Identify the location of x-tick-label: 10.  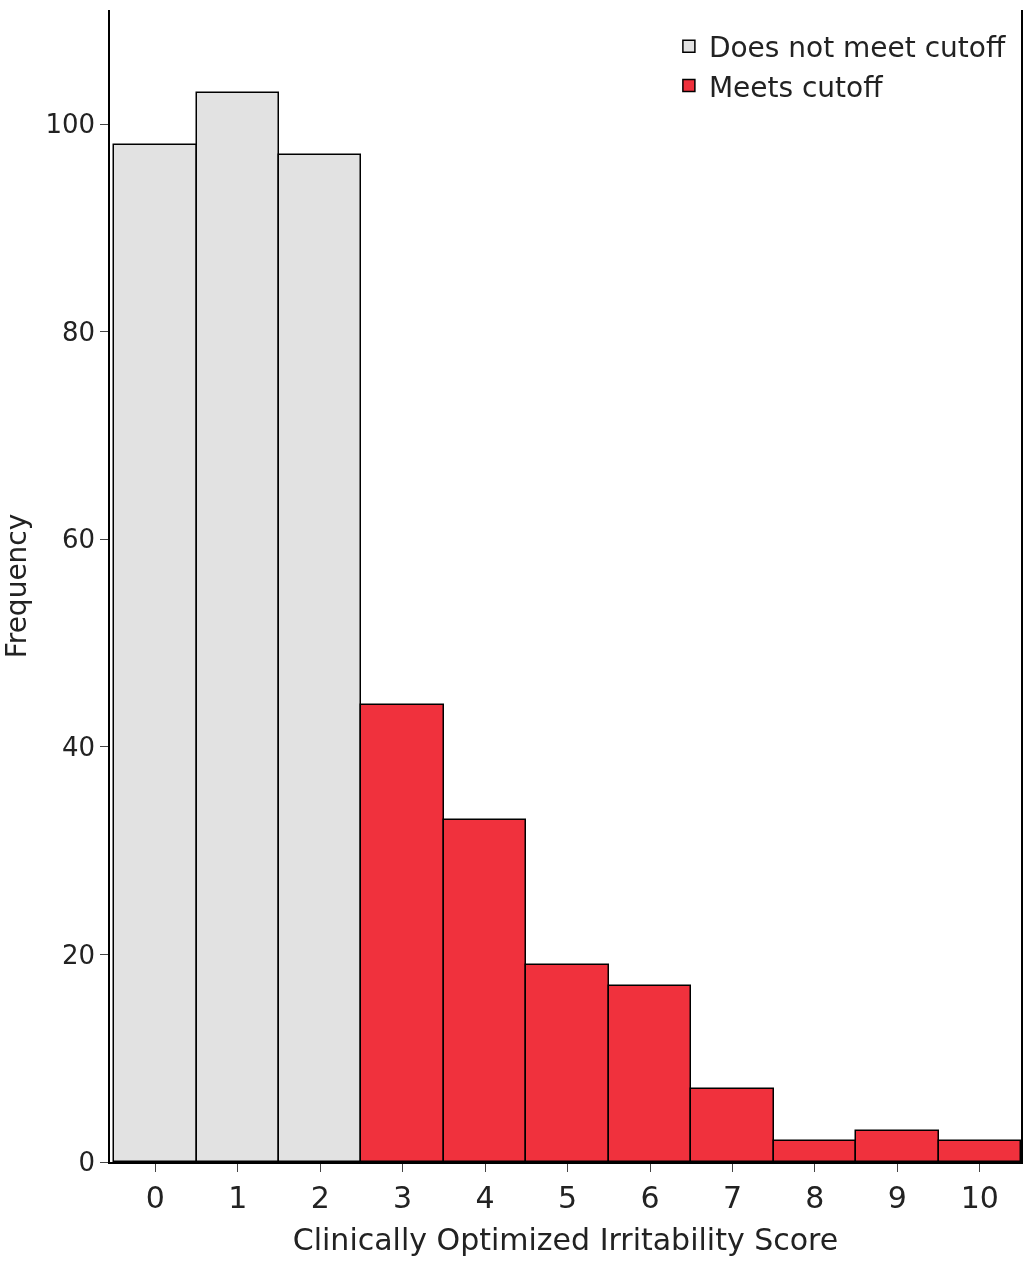
(979, 1197).